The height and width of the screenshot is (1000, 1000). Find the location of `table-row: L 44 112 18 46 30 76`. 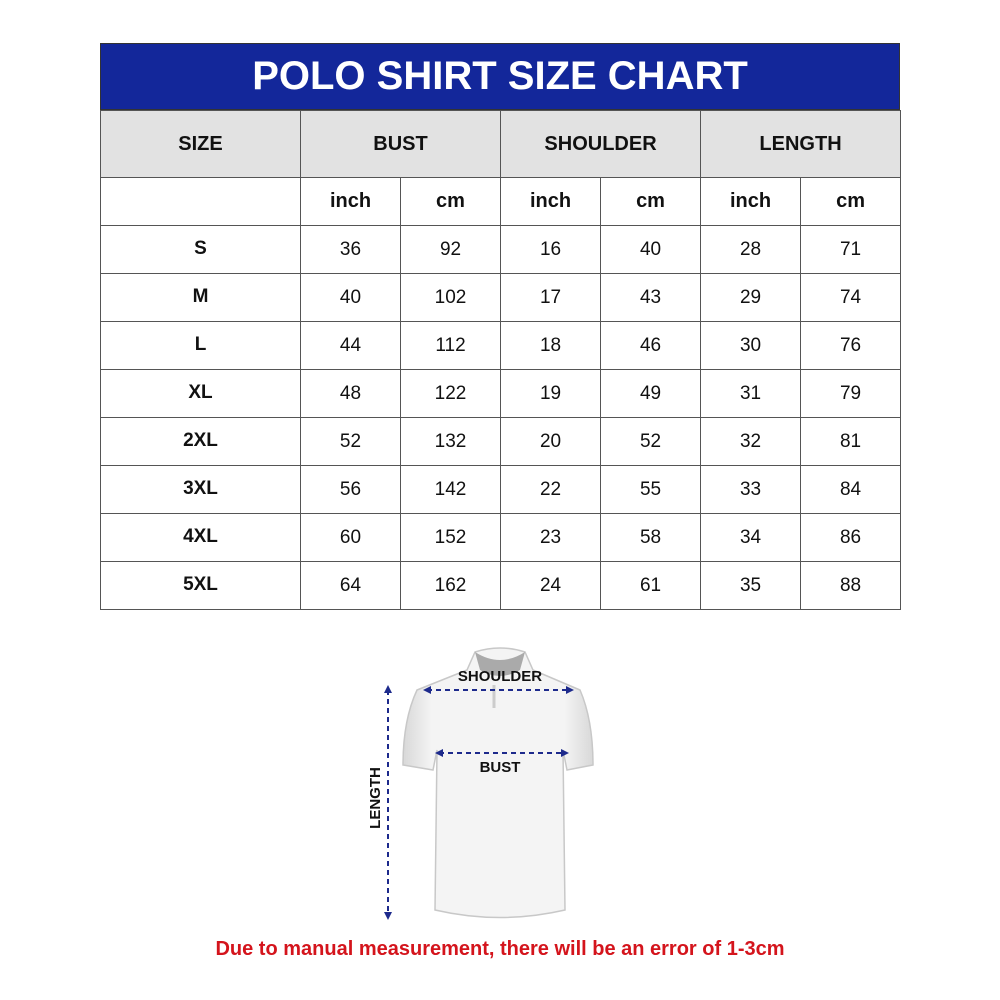

table-row: L 44 112 18 46 30 76 is located at coordinates (501, 345).